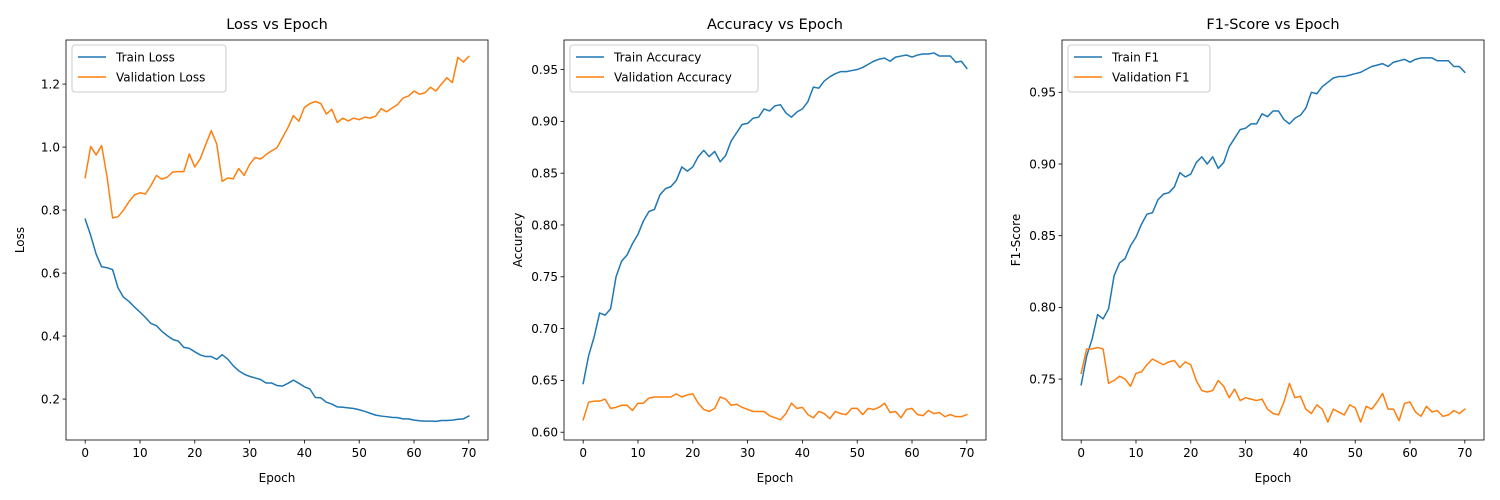 The height and width of the screenshot is (500, 1500). Describe the element at coordinates (145, 57) in the screenshot. I see `legend-label-0: Train Loss` at that location.